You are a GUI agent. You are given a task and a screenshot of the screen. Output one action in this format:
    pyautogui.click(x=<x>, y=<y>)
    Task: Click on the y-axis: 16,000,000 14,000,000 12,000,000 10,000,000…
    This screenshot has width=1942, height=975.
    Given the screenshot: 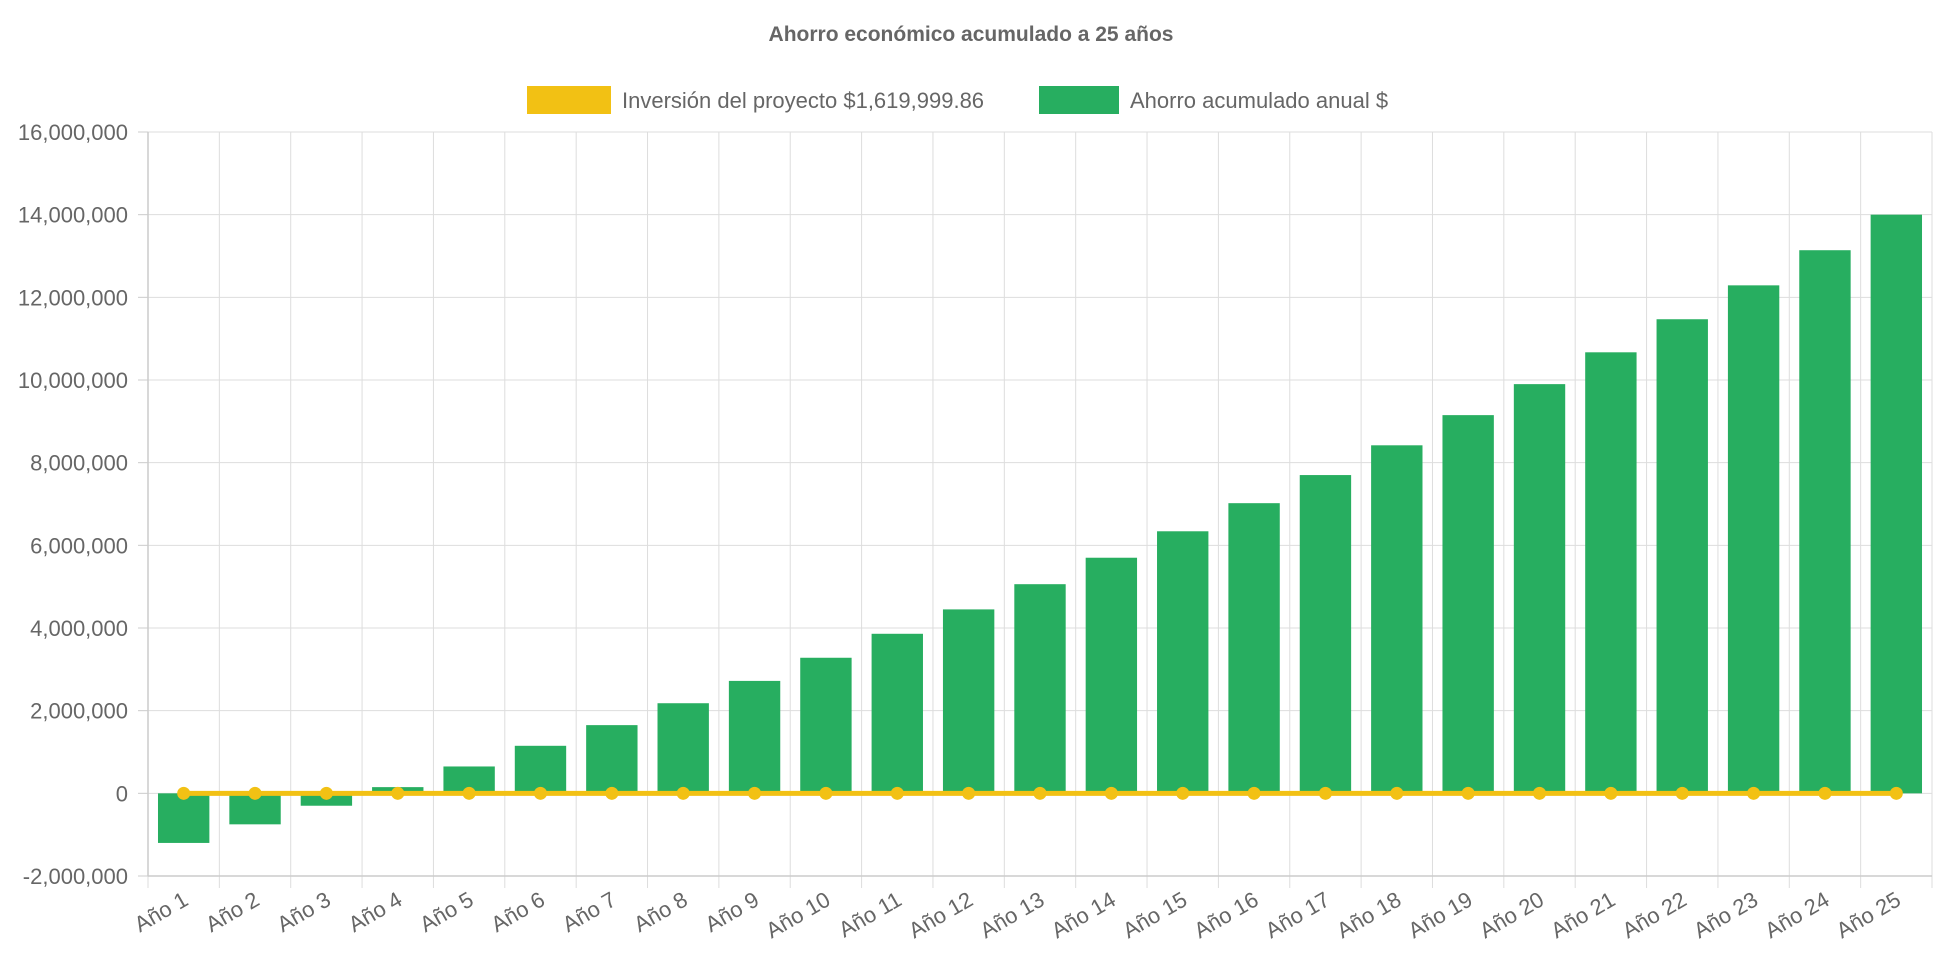 What is the action you would take?
    pyautogui.click(x=83, y=504)
    